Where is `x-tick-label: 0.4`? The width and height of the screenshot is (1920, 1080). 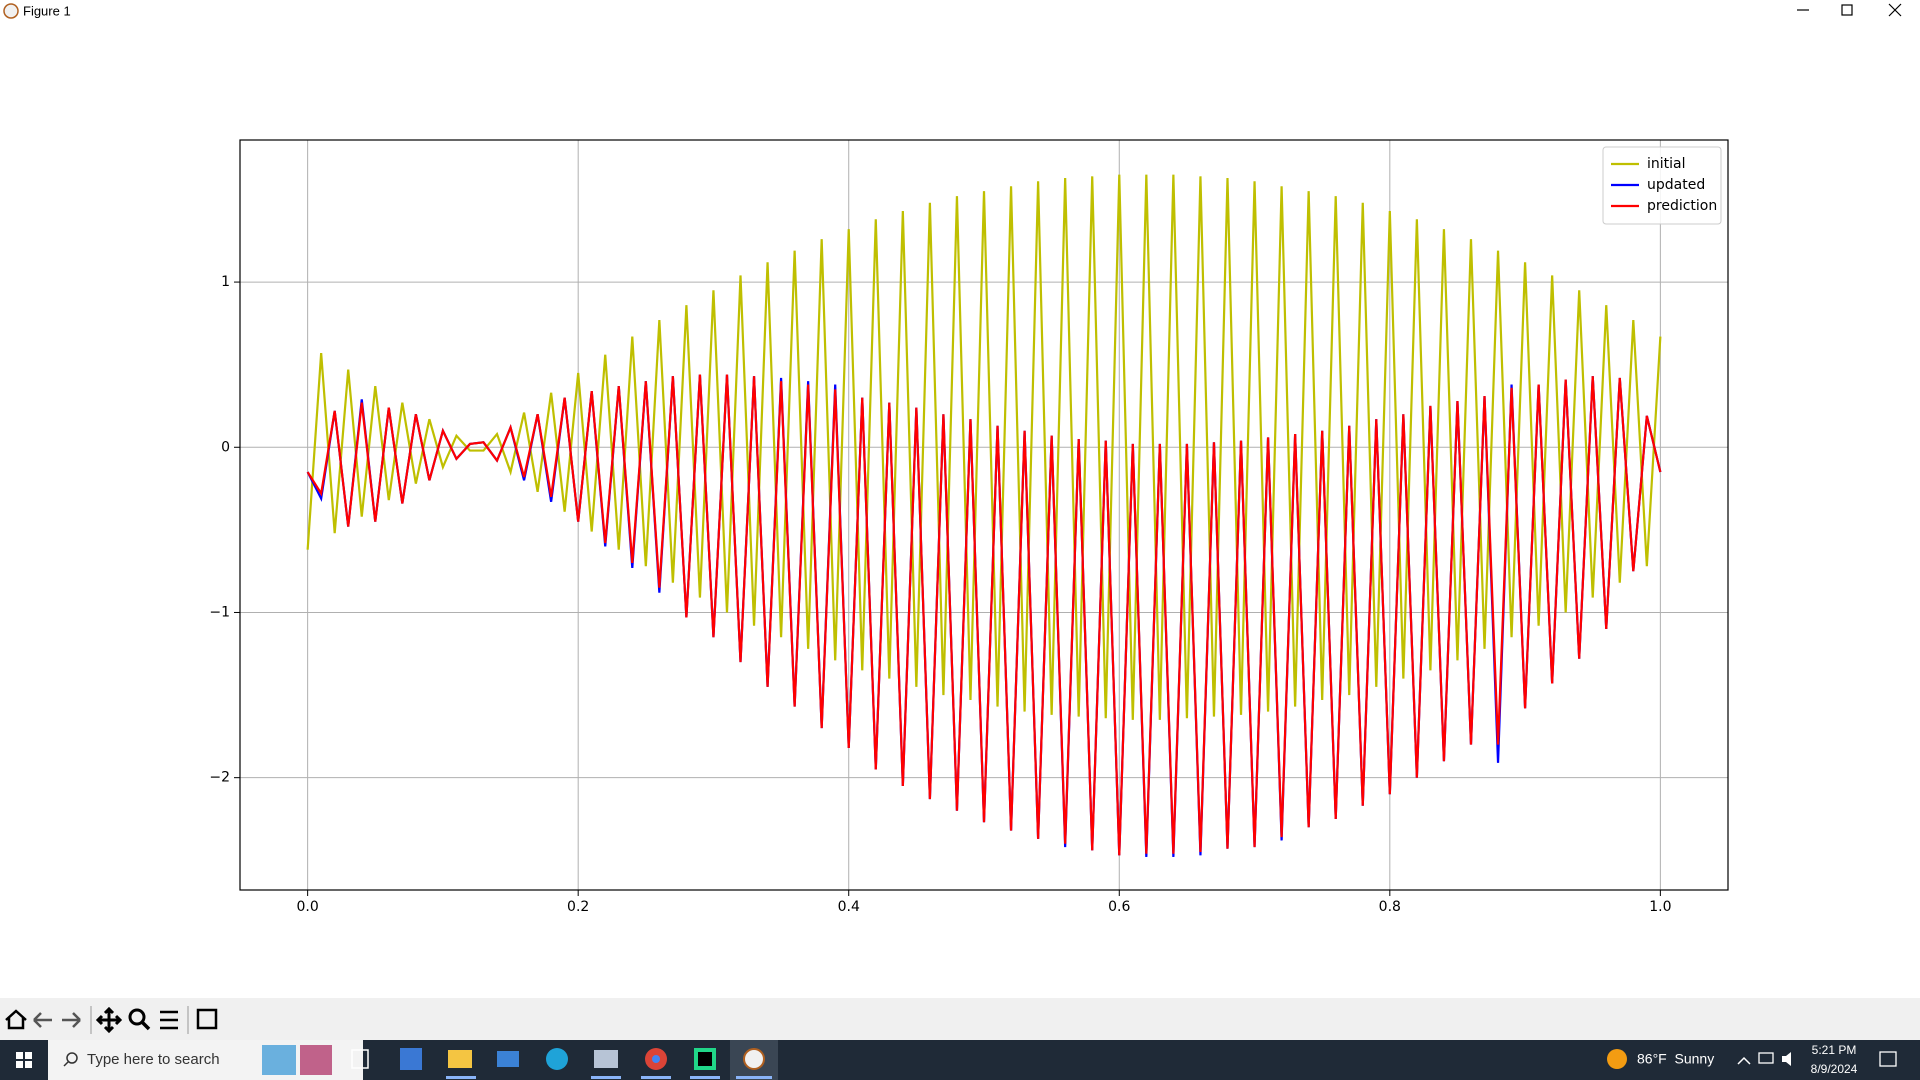
x-tick-label: 0.4 is located at coordinates (849, 907).